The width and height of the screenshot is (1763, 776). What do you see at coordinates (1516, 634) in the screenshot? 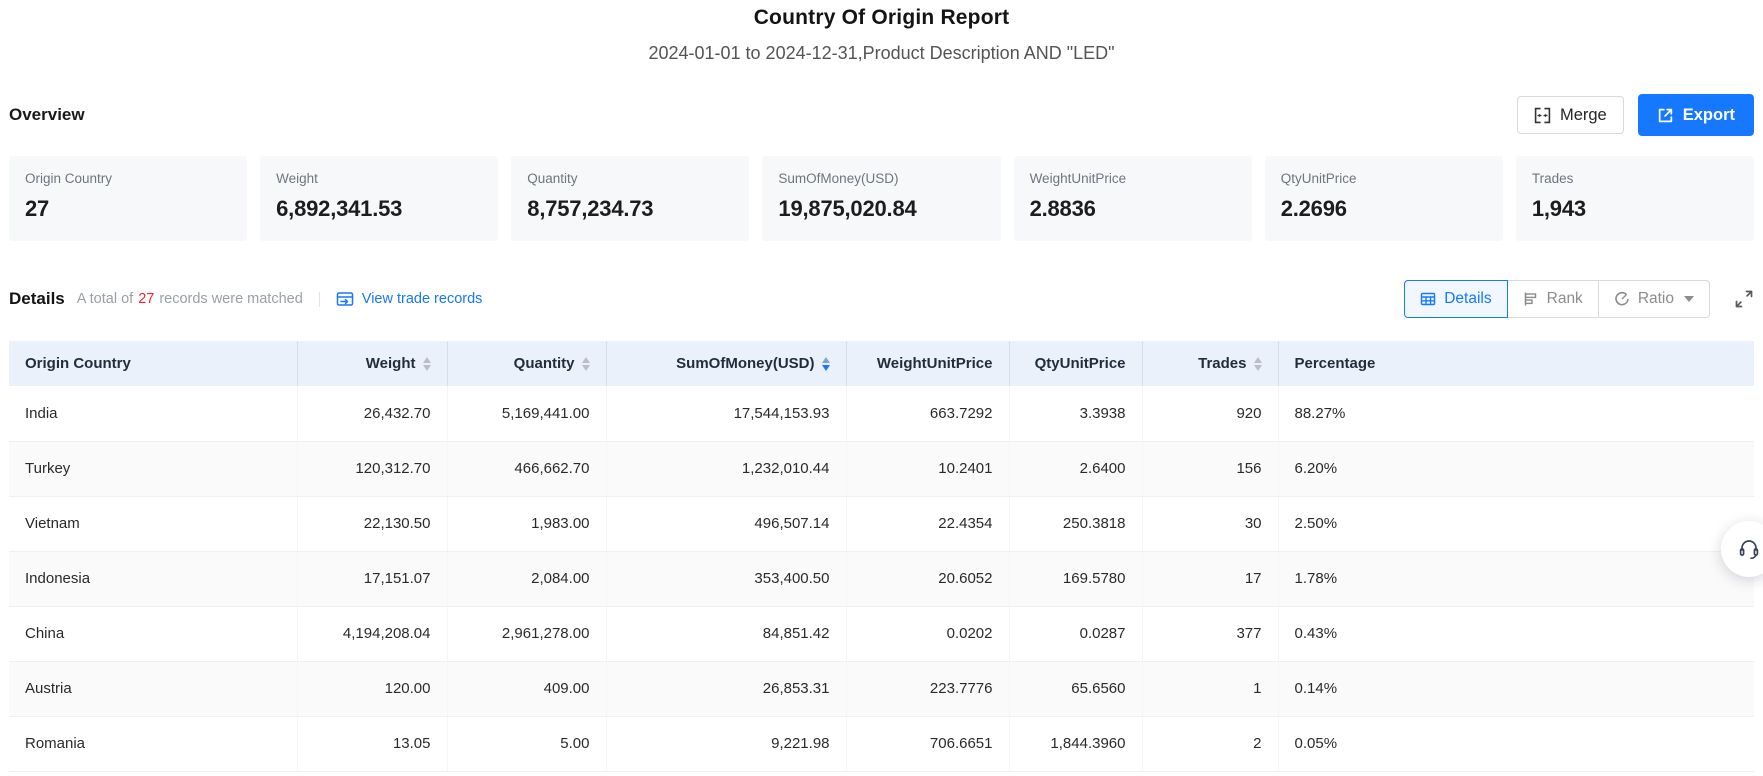
I see `cell-percentage: 0.43%` at bounding box center [1516, 634].